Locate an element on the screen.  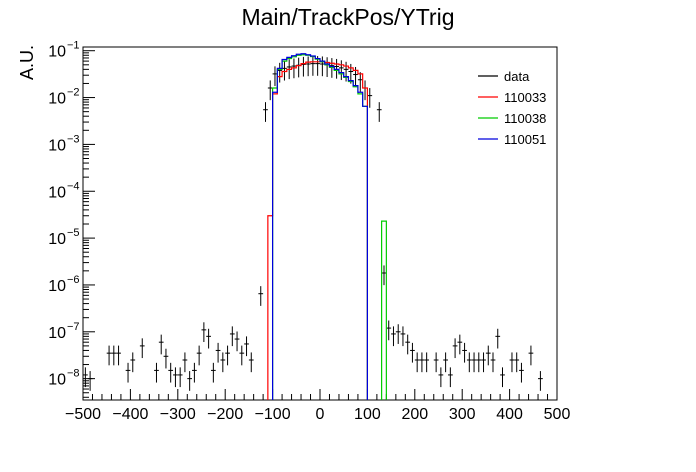
legend-label-110033: 110033 is located at coordinates (525, 97).